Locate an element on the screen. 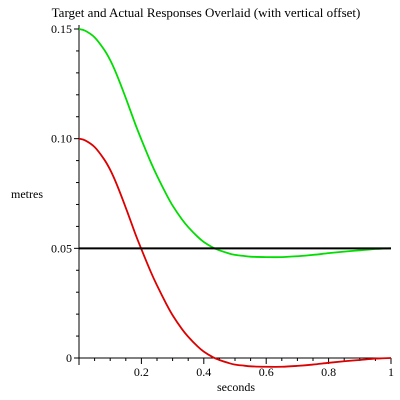  x-tick-label: 1 is located at coordinates (391, 372).